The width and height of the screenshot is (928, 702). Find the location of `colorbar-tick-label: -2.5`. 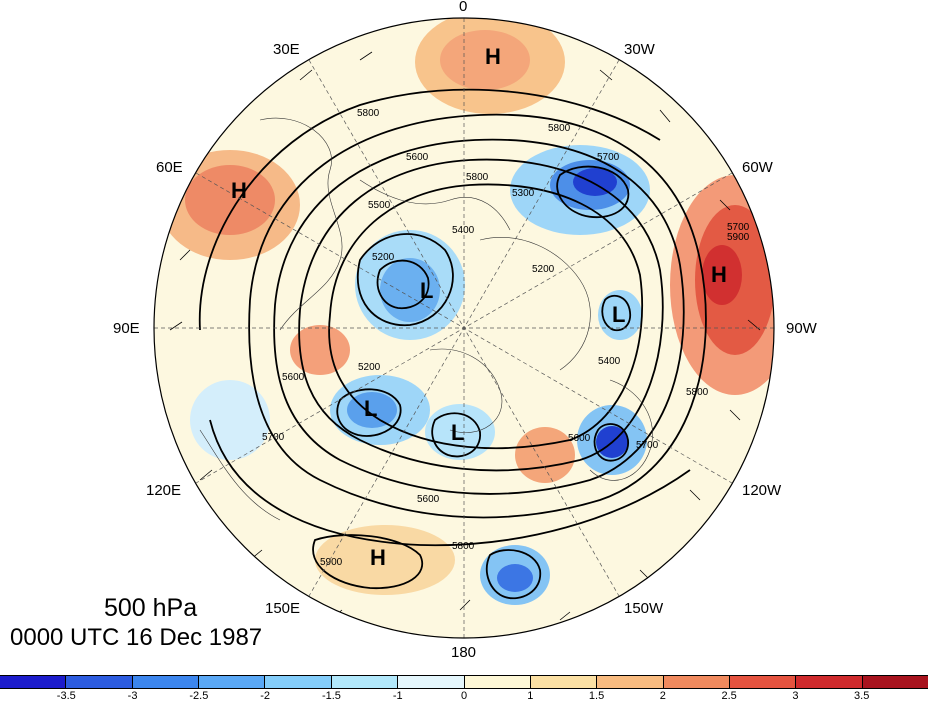

colorbar-tick-label: -2.5 is located at coordinates (199, 696).